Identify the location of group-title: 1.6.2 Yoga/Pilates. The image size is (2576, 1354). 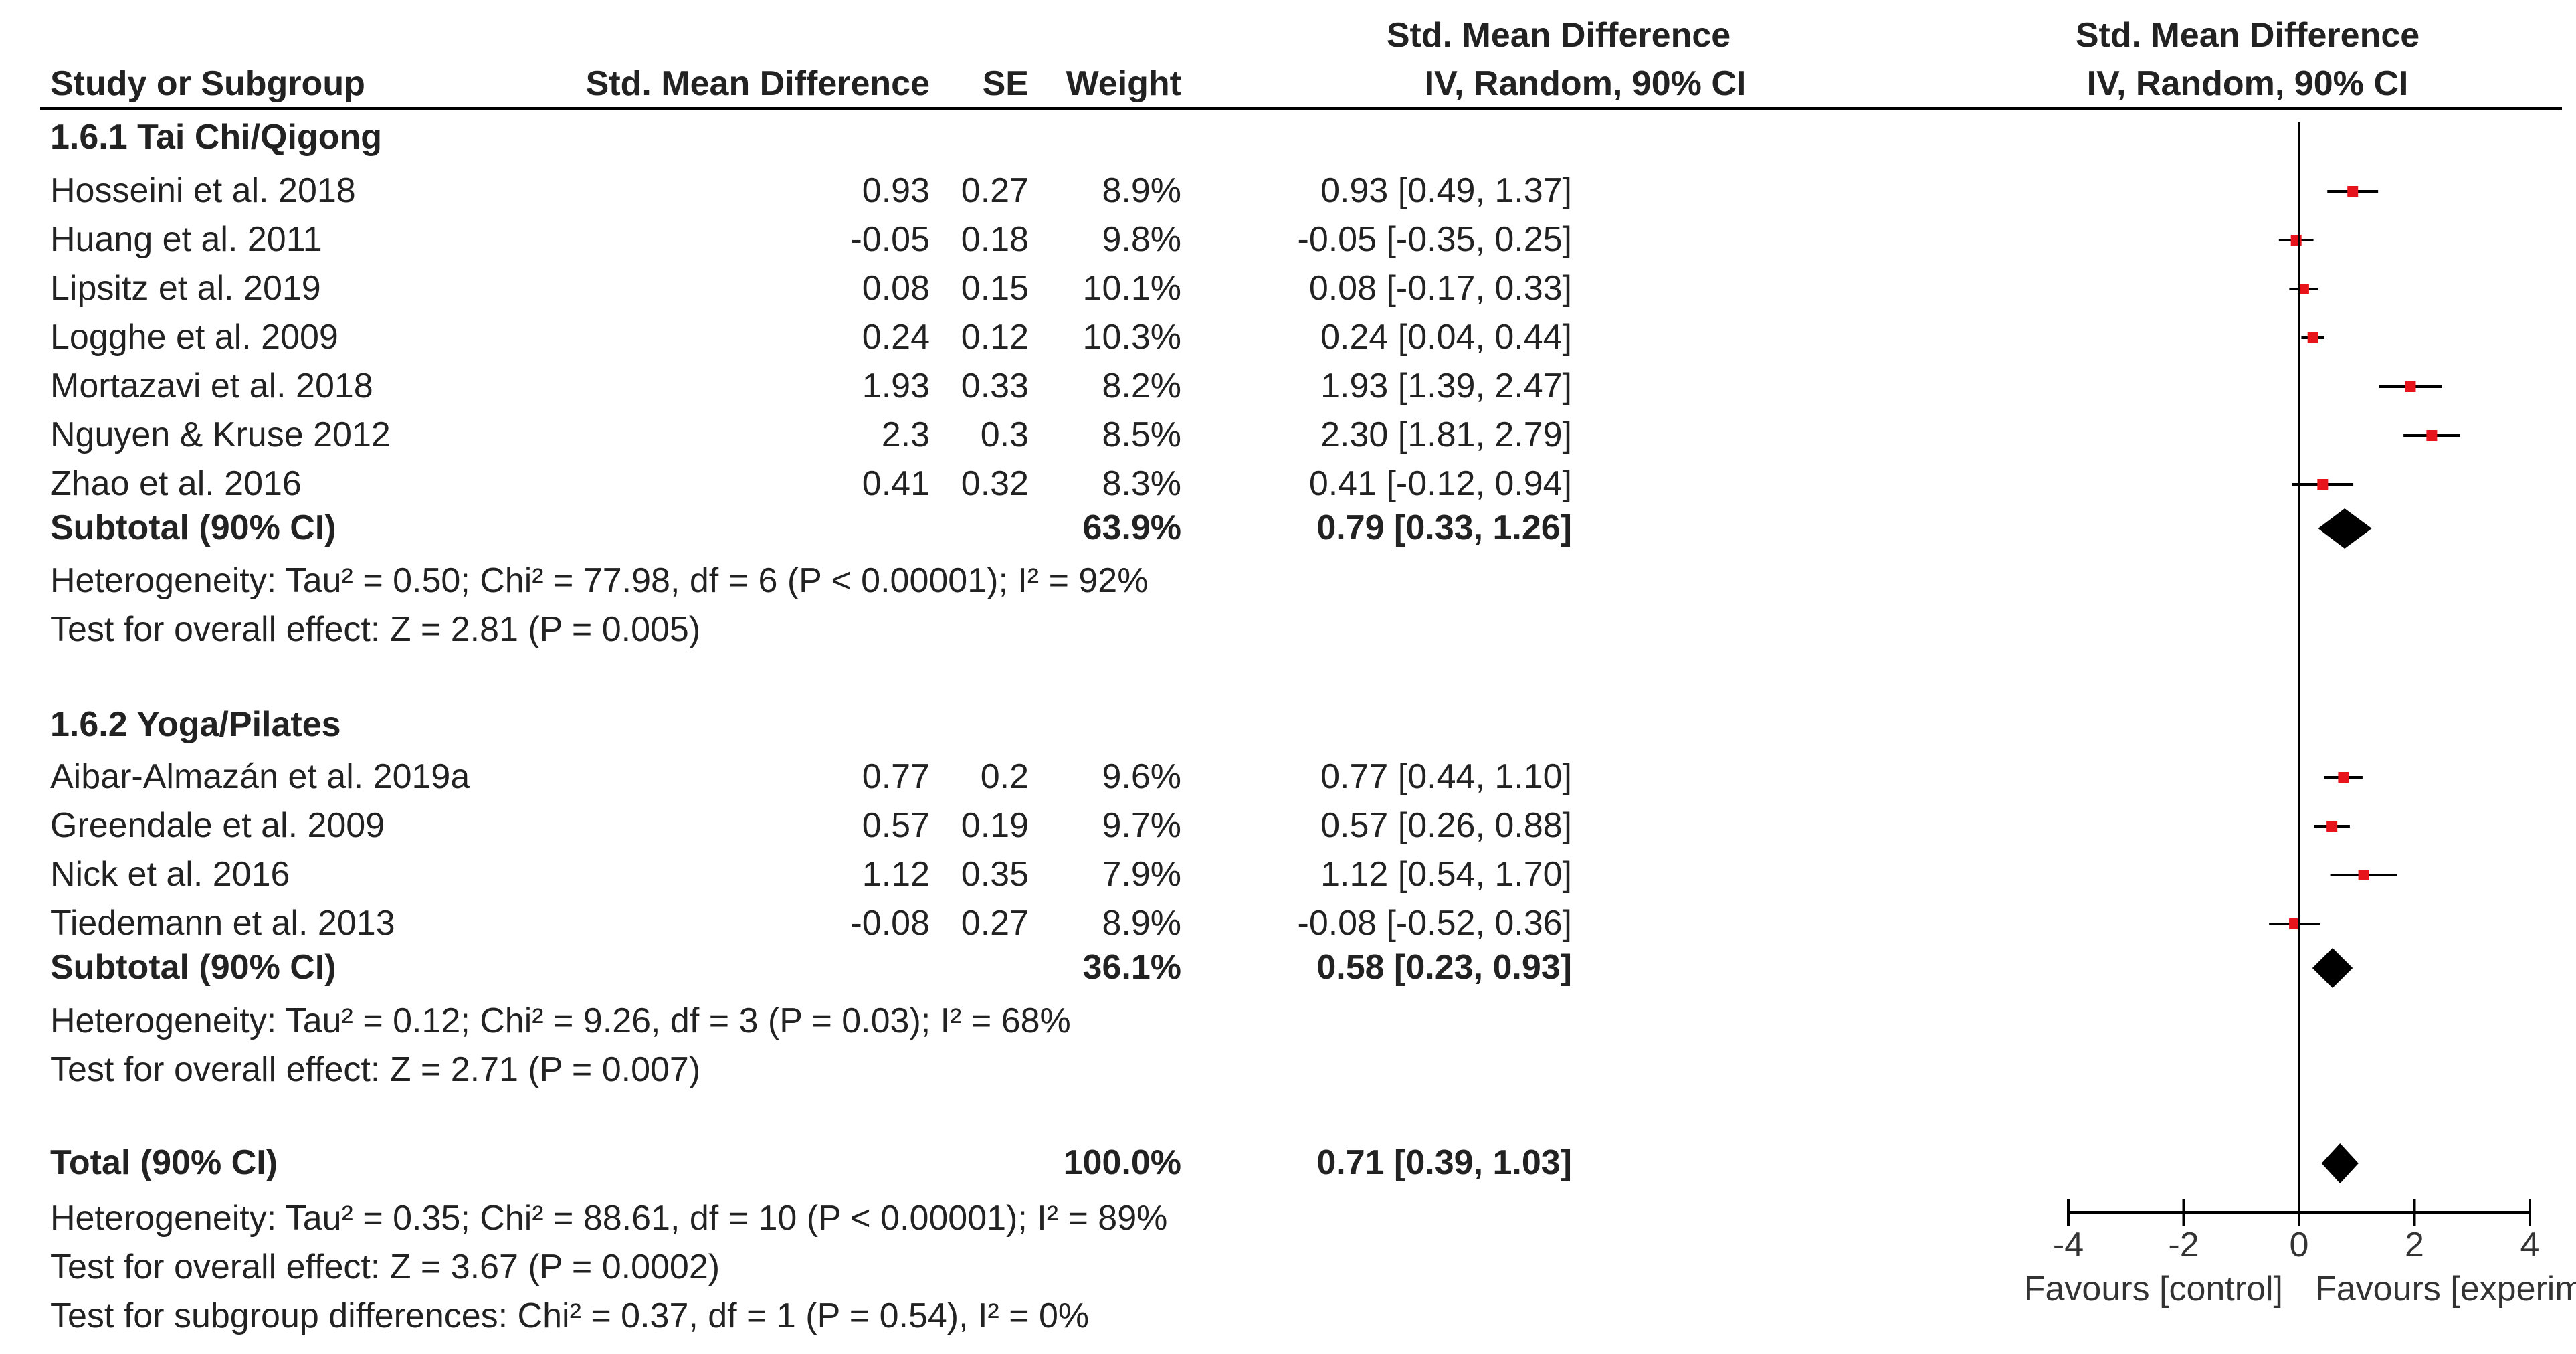
(195, 725).